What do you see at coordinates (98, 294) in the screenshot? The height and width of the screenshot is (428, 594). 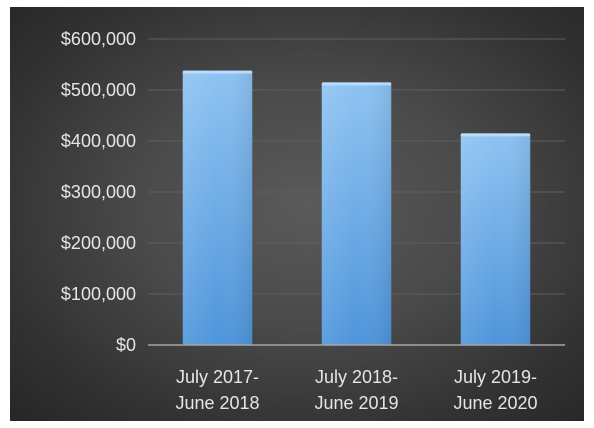 I see `y-tick-label: $100,000` at bounding box center [98, 294].